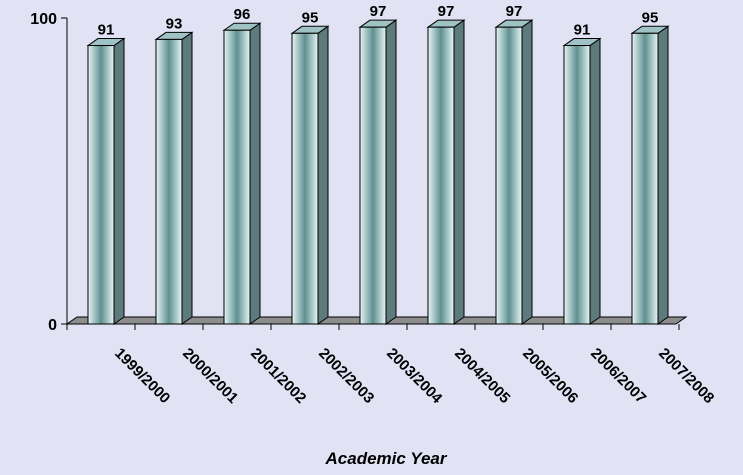 The height and width of the screenshot is (475, 743). Describe the element at coordinates (242, 14) in the screenshot. I see `data-label: 96` at that location.